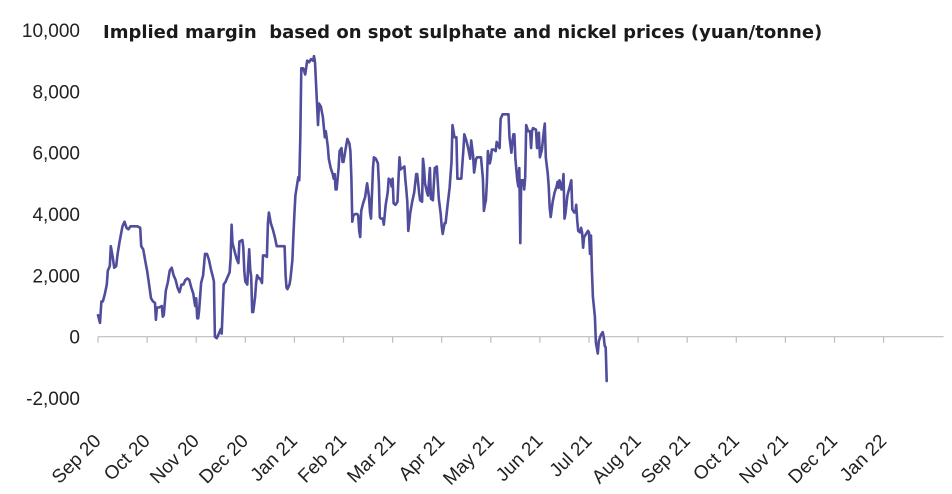 The image size is (952, 494). What do you see at coordinates (520, 339) in the screenshot?
I see `x-axis` at bounding box center [520, 339].